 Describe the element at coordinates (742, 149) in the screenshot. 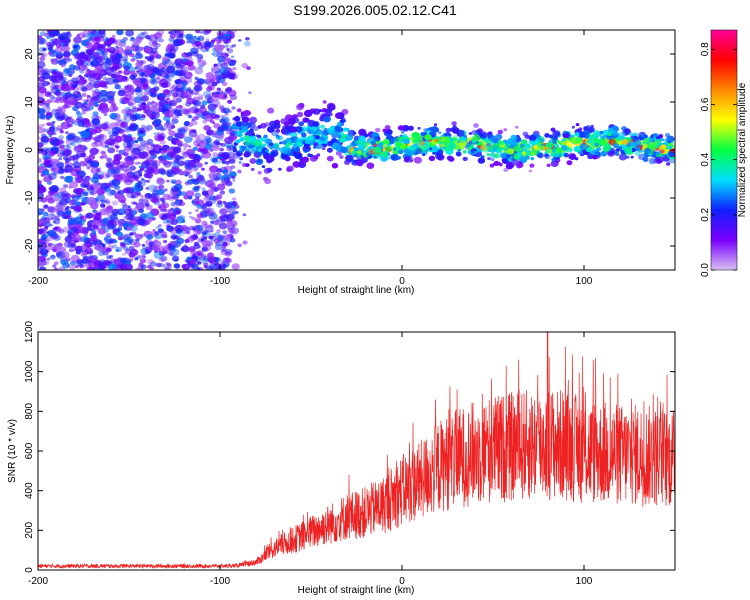

I see `colorbar-label: Normalized spectral amplitude` at that location.